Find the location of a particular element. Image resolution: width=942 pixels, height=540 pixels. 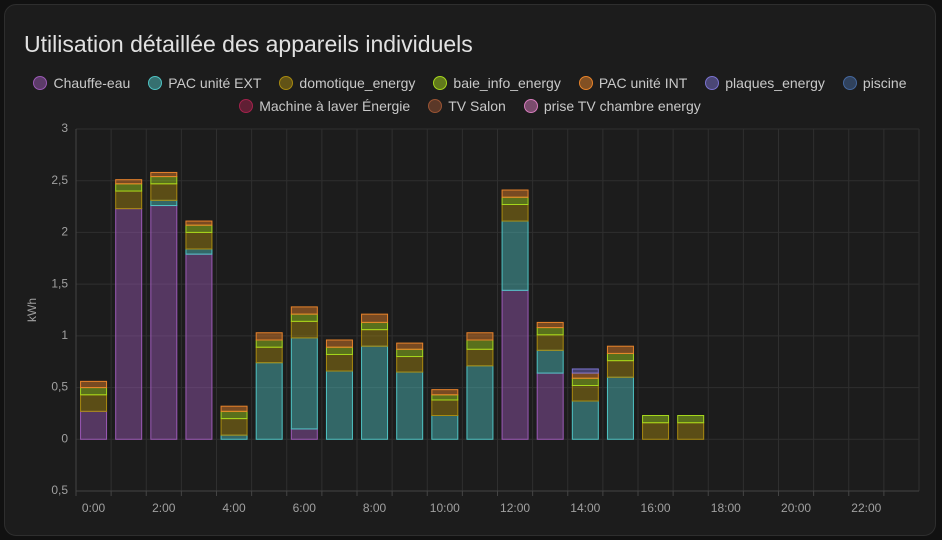

legend-label: prise TV chambre energy is located at coordinates (622, 106).